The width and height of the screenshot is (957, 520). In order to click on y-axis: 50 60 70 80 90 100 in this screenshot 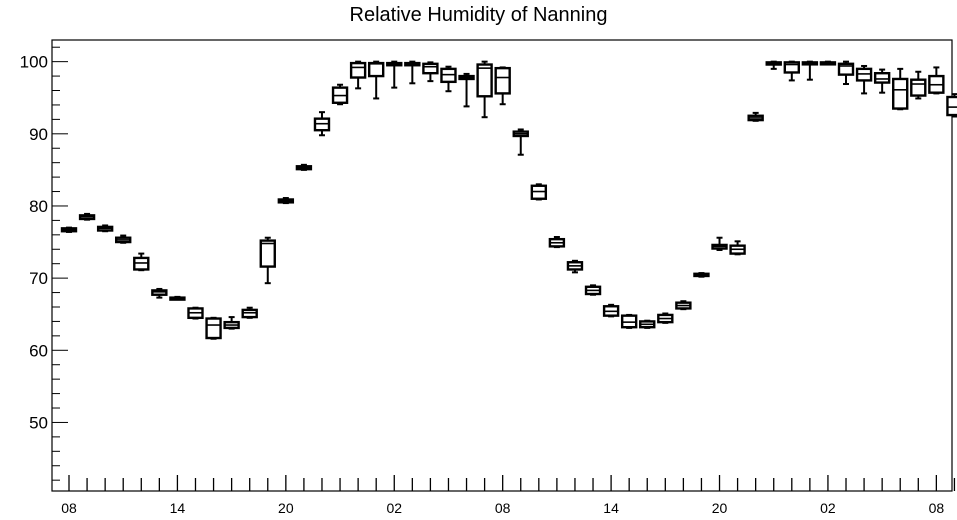, I will do `click(44, 263)`.